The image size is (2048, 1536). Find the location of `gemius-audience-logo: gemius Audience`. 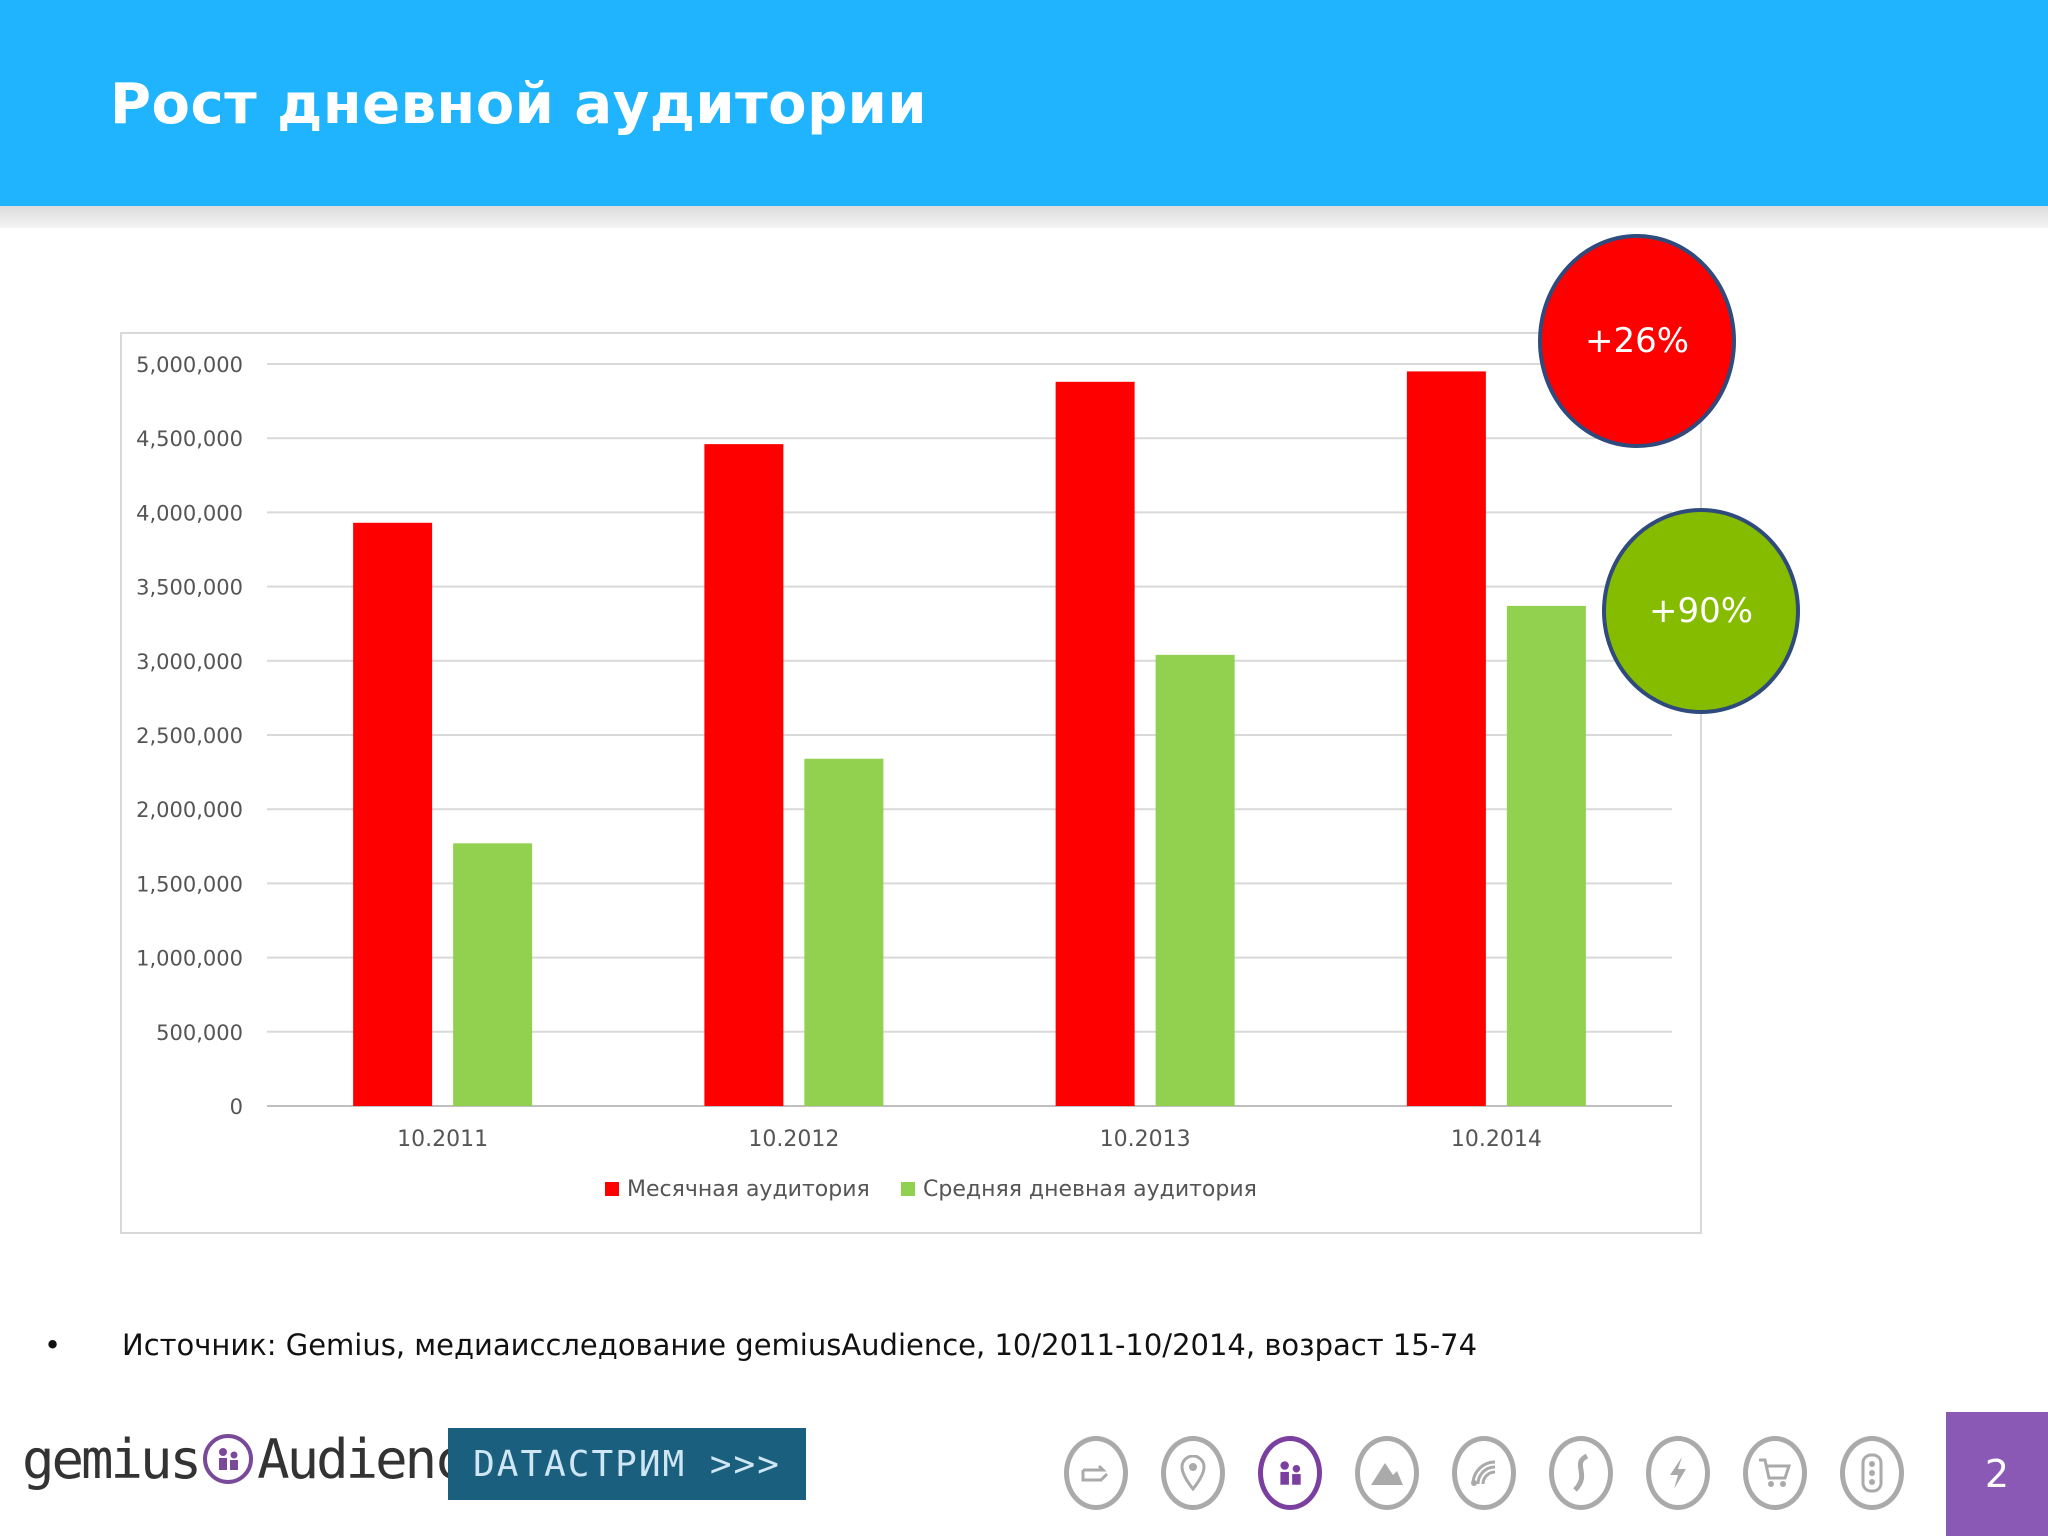

gemius-audience-logo: gemius Audience is located at coordinates (259, 1459).